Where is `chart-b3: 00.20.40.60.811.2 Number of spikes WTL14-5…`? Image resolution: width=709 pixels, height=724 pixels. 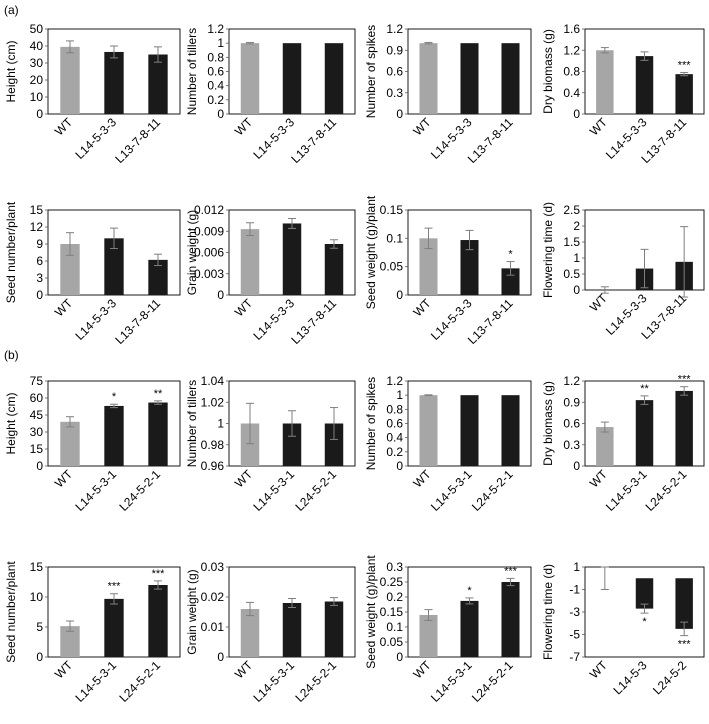
chart-b3: 00.20.40.60.811.2 Number of spikes WTL14-5… is located at coordinates (448, 444).